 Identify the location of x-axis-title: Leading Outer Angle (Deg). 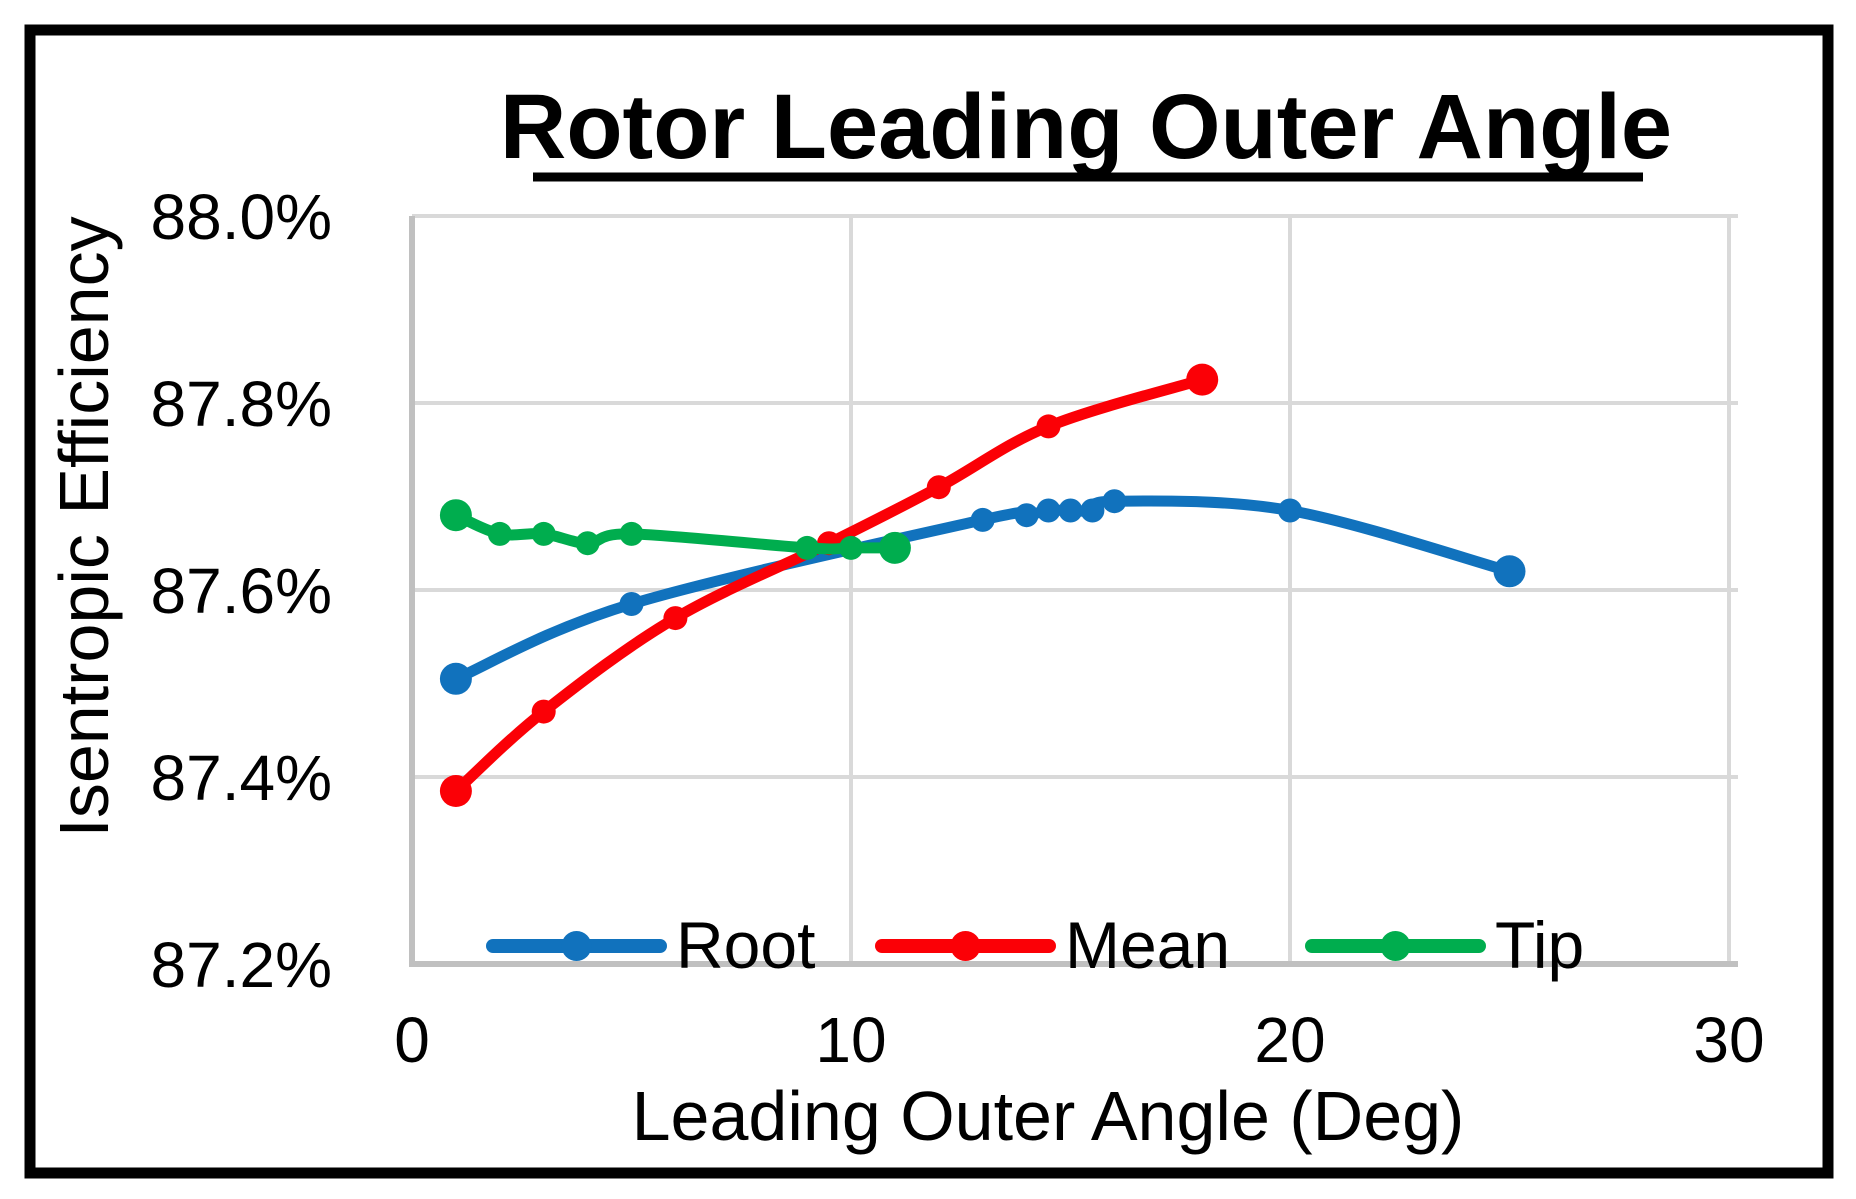
(1048, 1116).